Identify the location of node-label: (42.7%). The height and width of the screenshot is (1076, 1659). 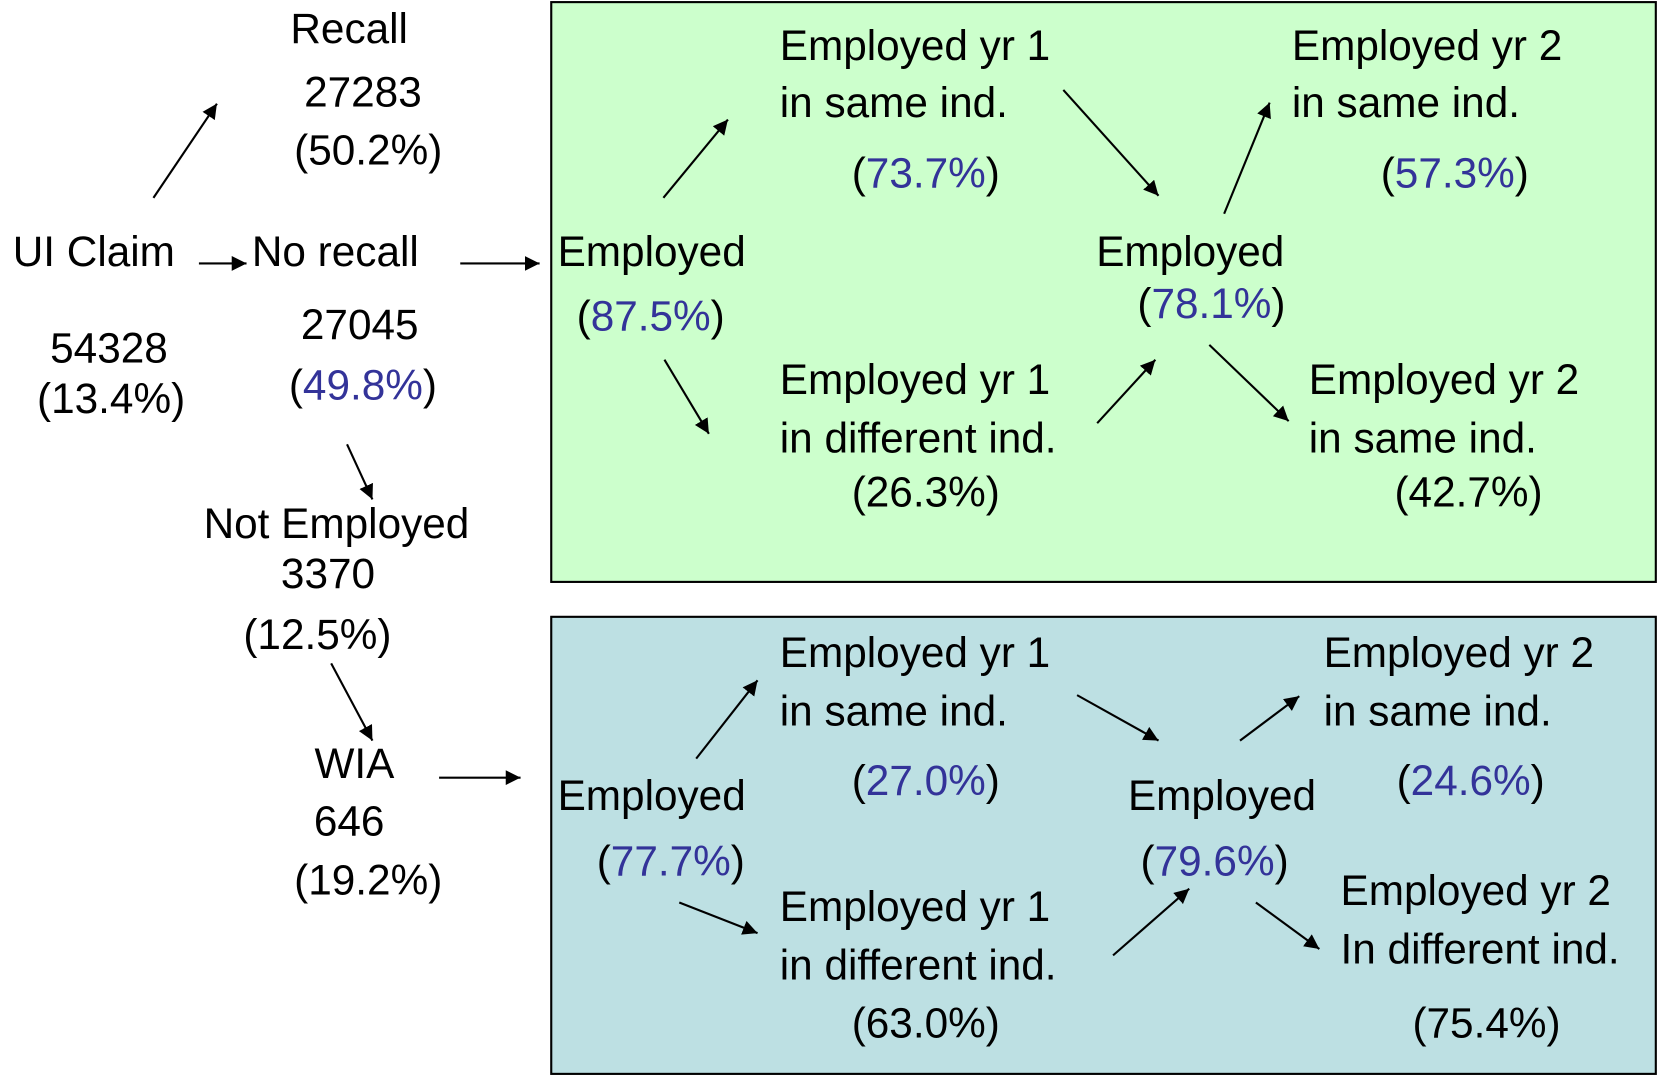
(1468, 491).